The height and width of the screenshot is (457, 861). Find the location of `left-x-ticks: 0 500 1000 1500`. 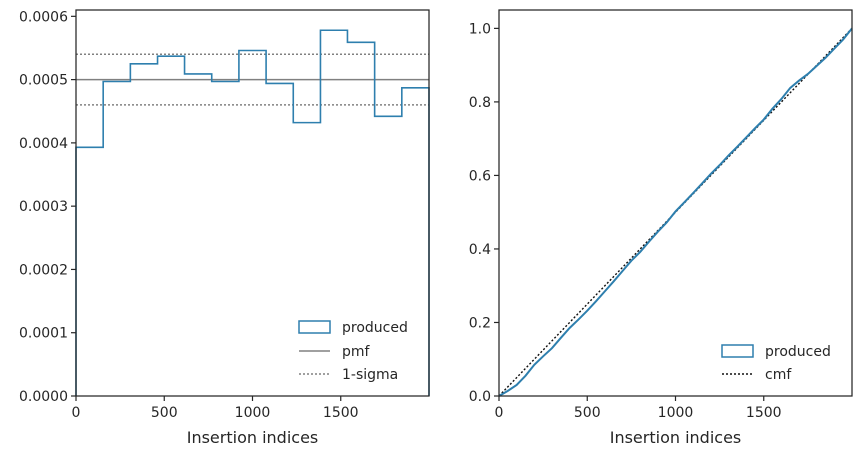

left-x-ticks: 0 500 1000 1500 is located at coordinates (215, 408).